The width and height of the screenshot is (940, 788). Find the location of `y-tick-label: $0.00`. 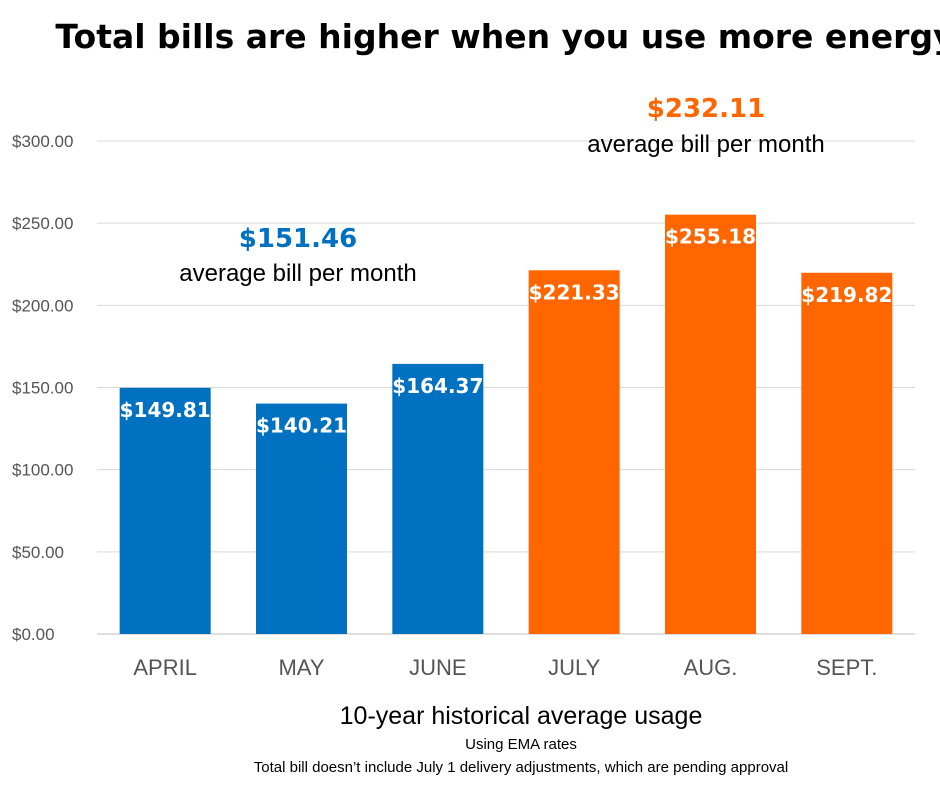

y-tick-label: $0.00 is located at coordinates (33, 634).